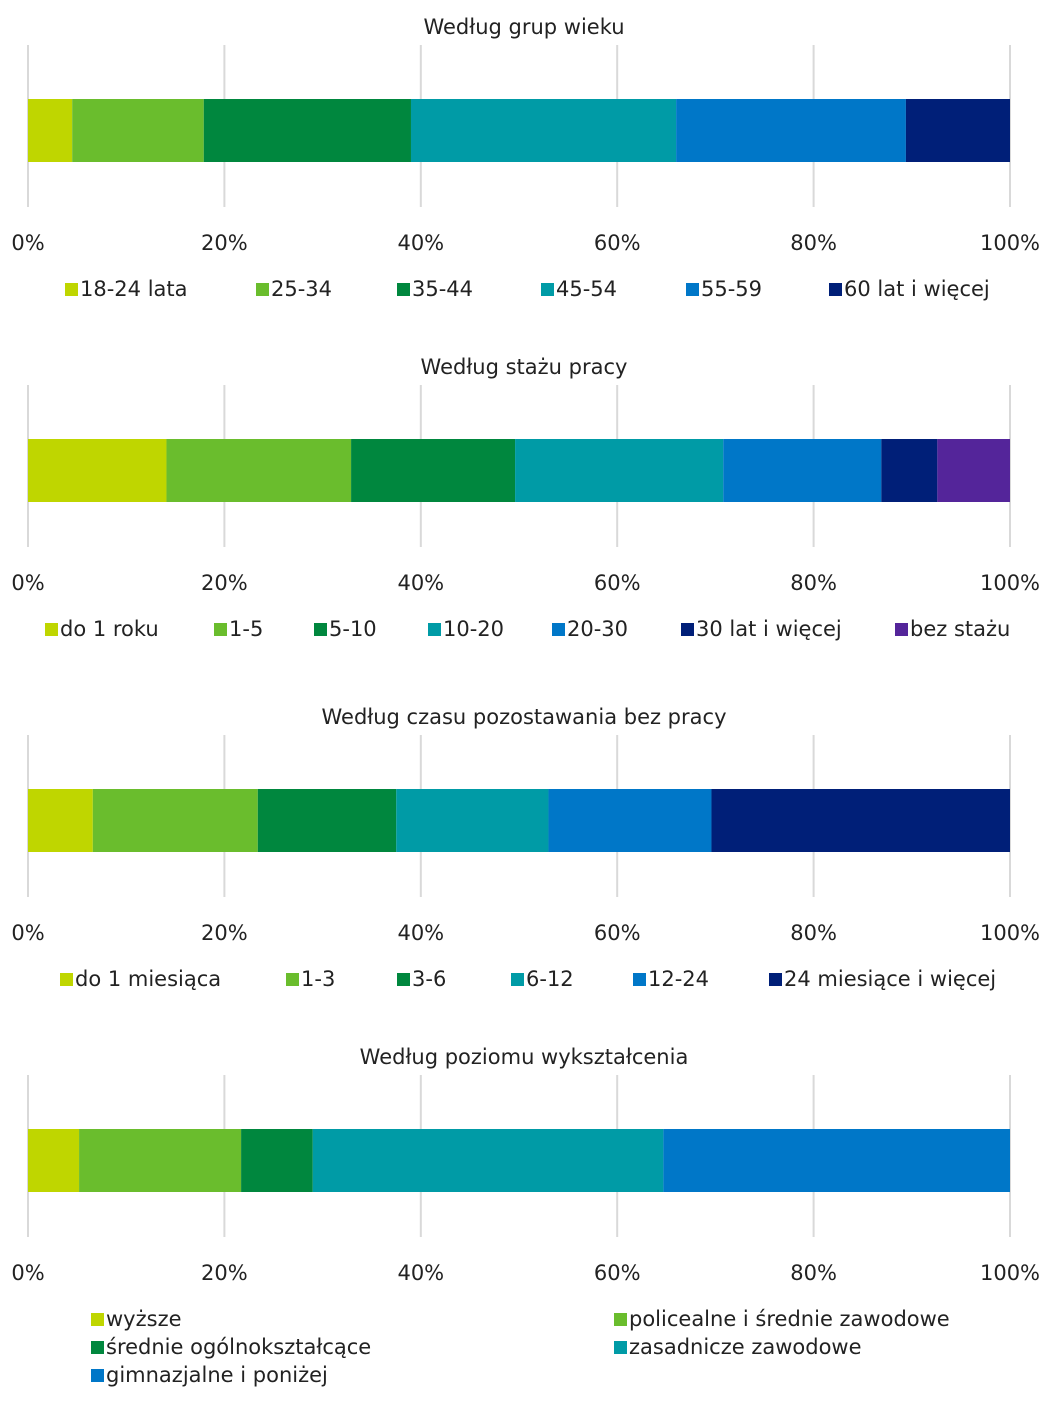 This screenshot has width=1043, height=1417. Describe the element at coordinates (890, 979) in the screenshot. I see `legend-label: 24 miesiące i więcej` at that location.